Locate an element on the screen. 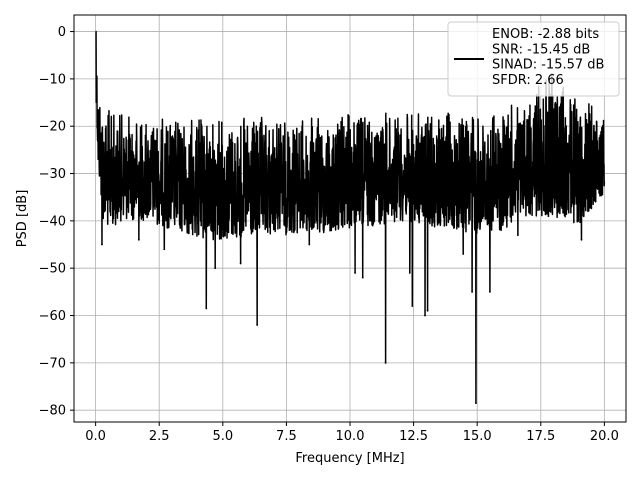 Image resolution: width=640 pixels, height=480 pixels. x-tick-label: 17.5 is located at coordinates (540, 436).